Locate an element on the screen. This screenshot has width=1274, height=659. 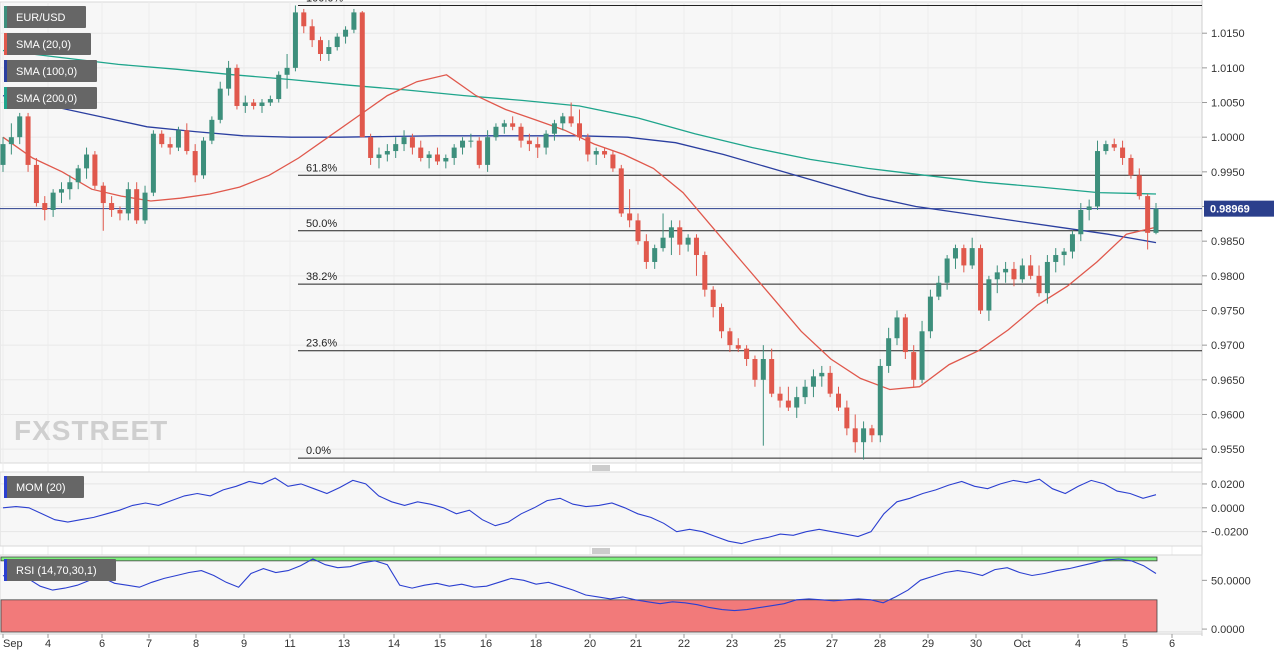
time-tick-label: 5 is located at coordinates (1125, 644).